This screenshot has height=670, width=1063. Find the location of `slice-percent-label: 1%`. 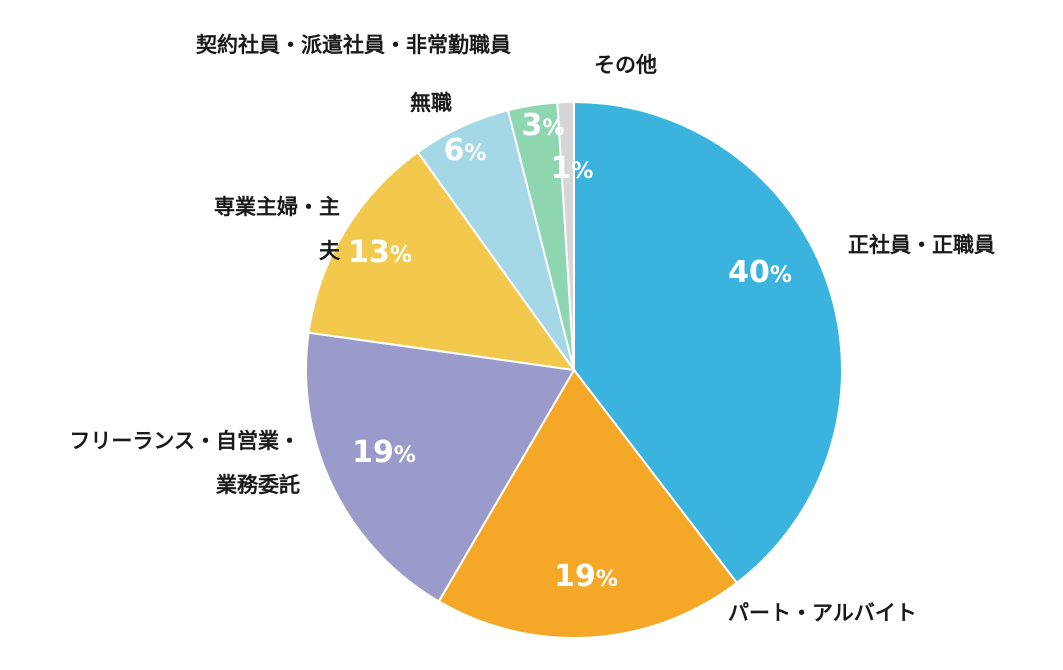

slice-percent-label: 1% is located at coordinates (572, 168).